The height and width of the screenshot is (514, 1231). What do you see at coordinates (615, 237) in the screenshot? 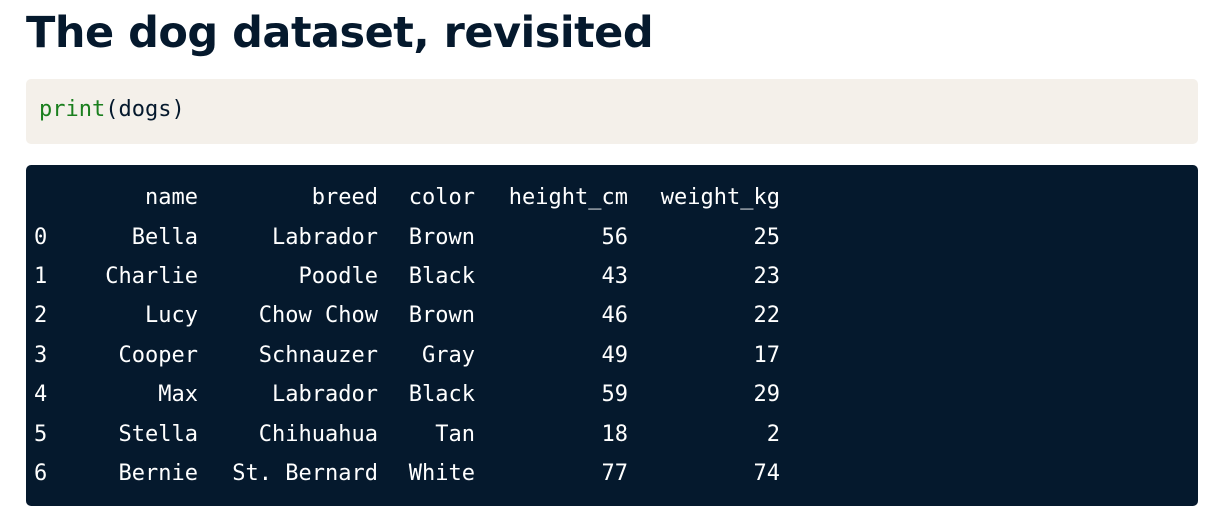
I see `cell-height: 56` at bounding box center [615, 237].